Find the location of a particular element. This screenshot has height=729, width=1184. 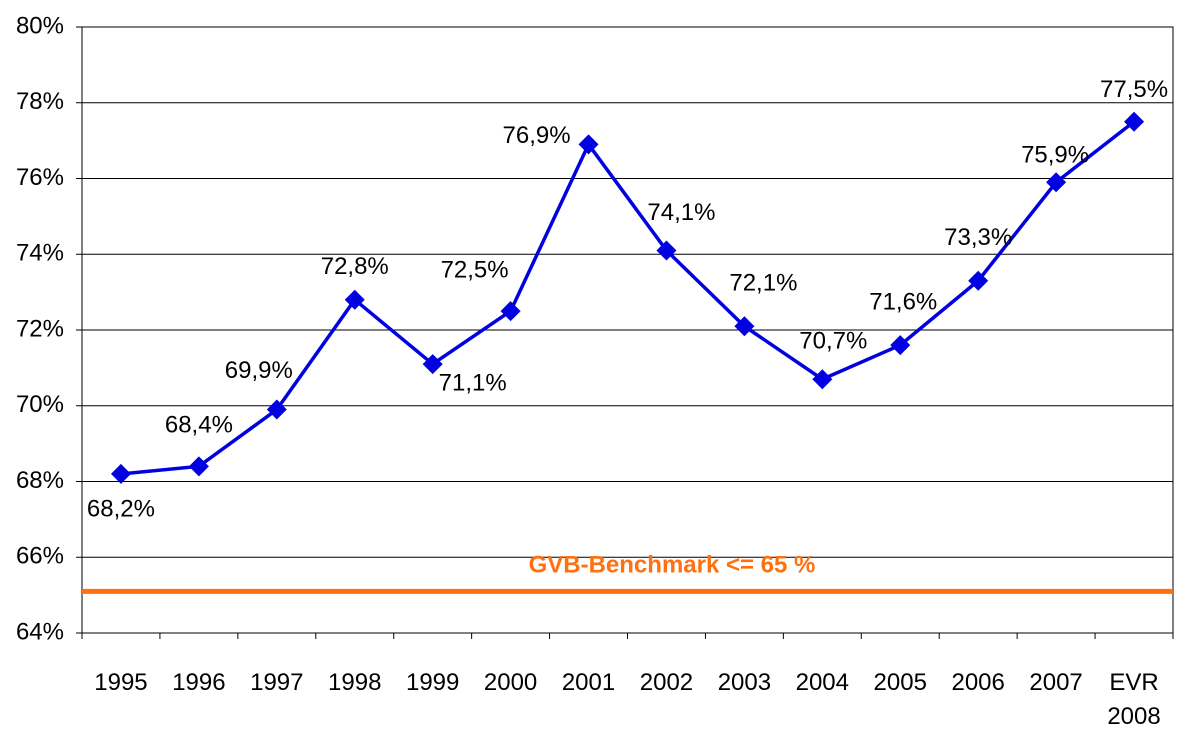

y-tick-label: 70% is located at coordinates (40, 404).